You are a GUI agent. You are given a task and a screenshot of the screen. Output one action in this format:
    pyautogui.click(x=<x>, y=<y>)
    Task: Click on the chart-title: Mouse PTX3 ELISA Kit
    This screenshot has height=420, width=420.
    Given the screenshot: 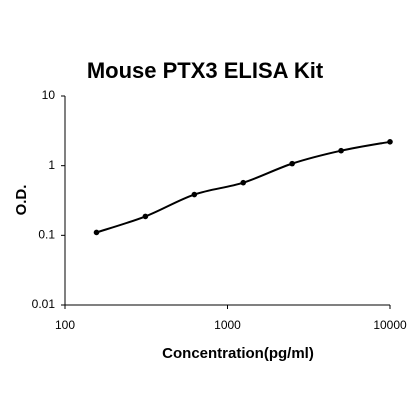 What is the action you would take?
    pyautogui.click(x=205, y=70)
    